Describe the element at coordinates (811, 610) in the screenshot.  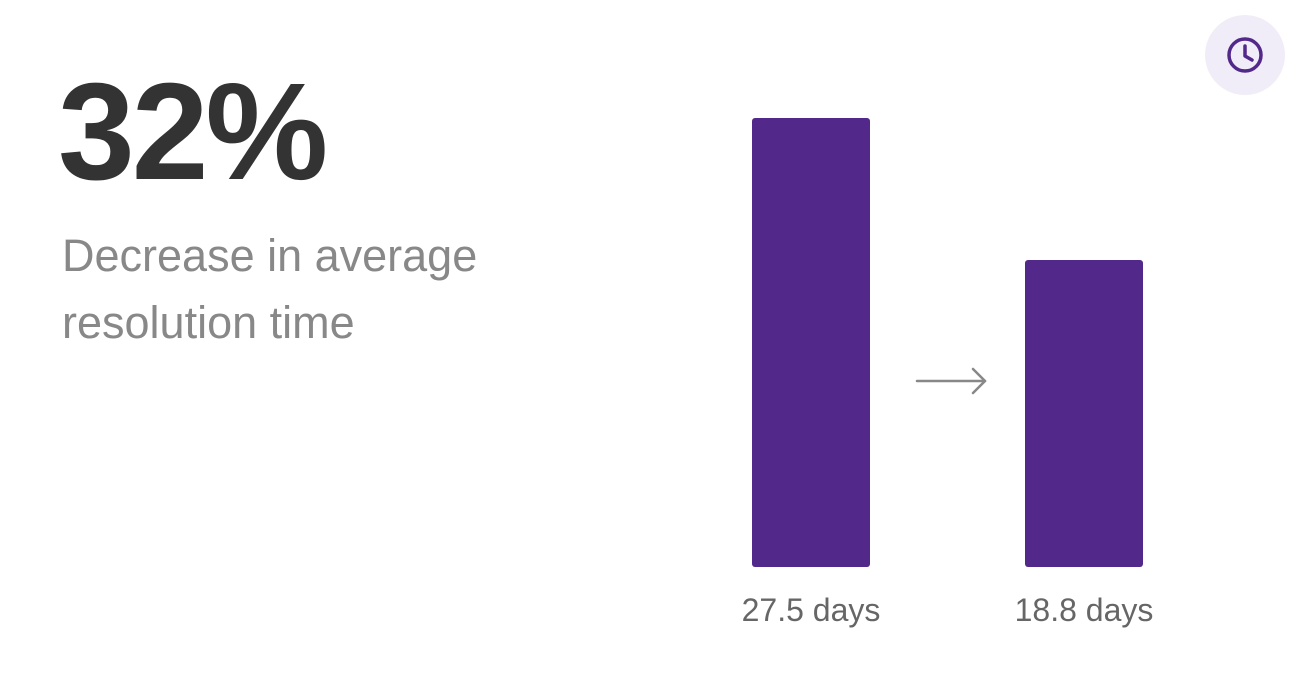
I see `value-label: 27.5 days` at that location.